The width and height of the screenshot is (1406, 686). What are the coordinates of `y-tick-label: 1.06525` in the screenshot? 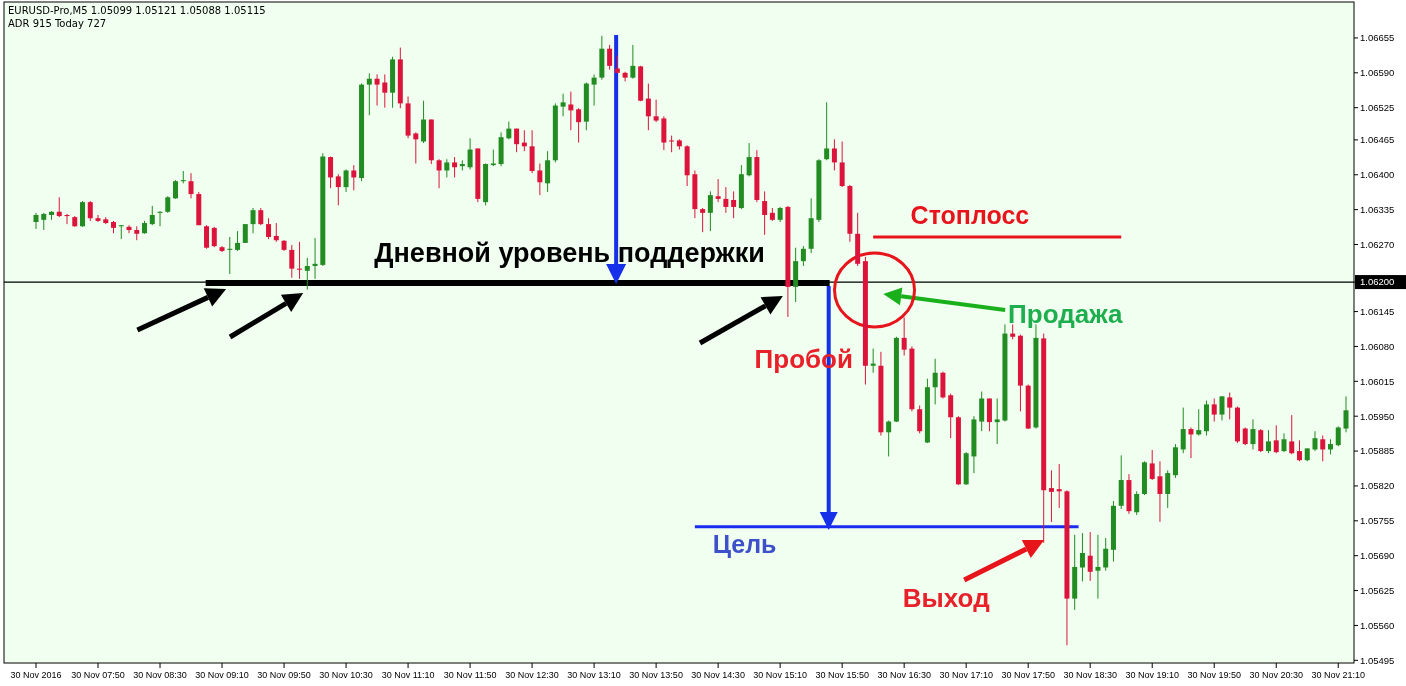 It's located at (1377, 108).